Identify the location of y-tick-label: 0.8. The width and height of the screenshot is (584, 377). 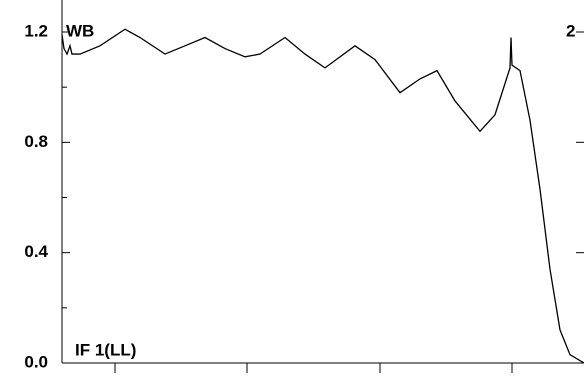
(36, 141).